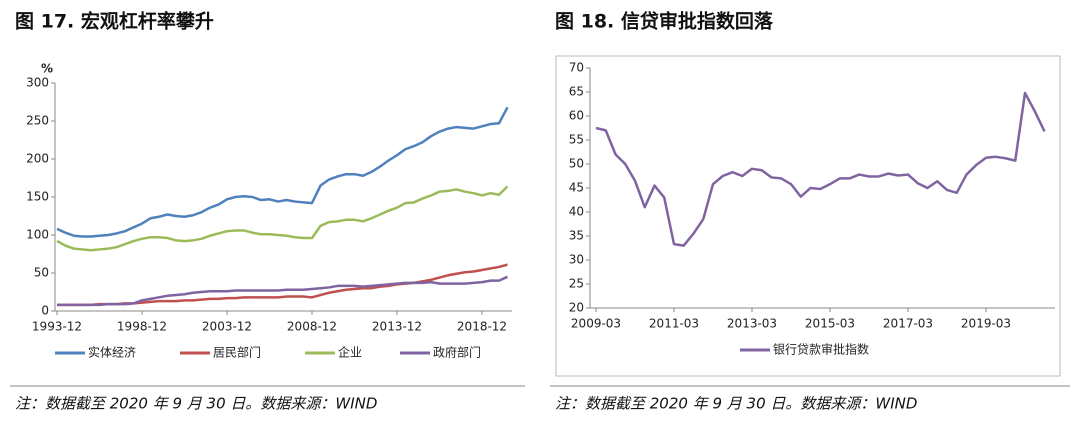 The width and height of the screenshot is (1080, 426). What do you see at coordinates (576, 188) in the screenshot?
I see `y-tick-label: 45` at bounding box center [576, 188].